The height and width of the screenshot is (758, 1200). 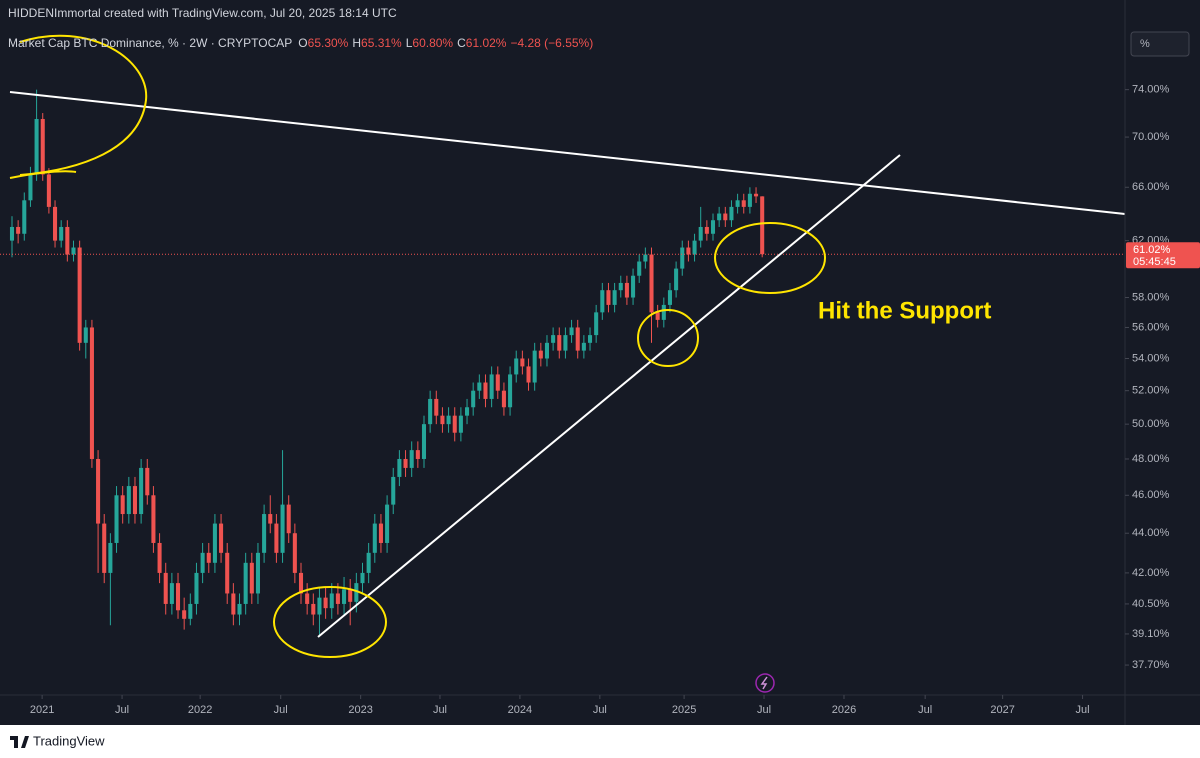 What do you see at coordinates (1151, 533) in the screenshot?
I see `y-tick-label: 44.00%` at bounding box center [1151, 533].